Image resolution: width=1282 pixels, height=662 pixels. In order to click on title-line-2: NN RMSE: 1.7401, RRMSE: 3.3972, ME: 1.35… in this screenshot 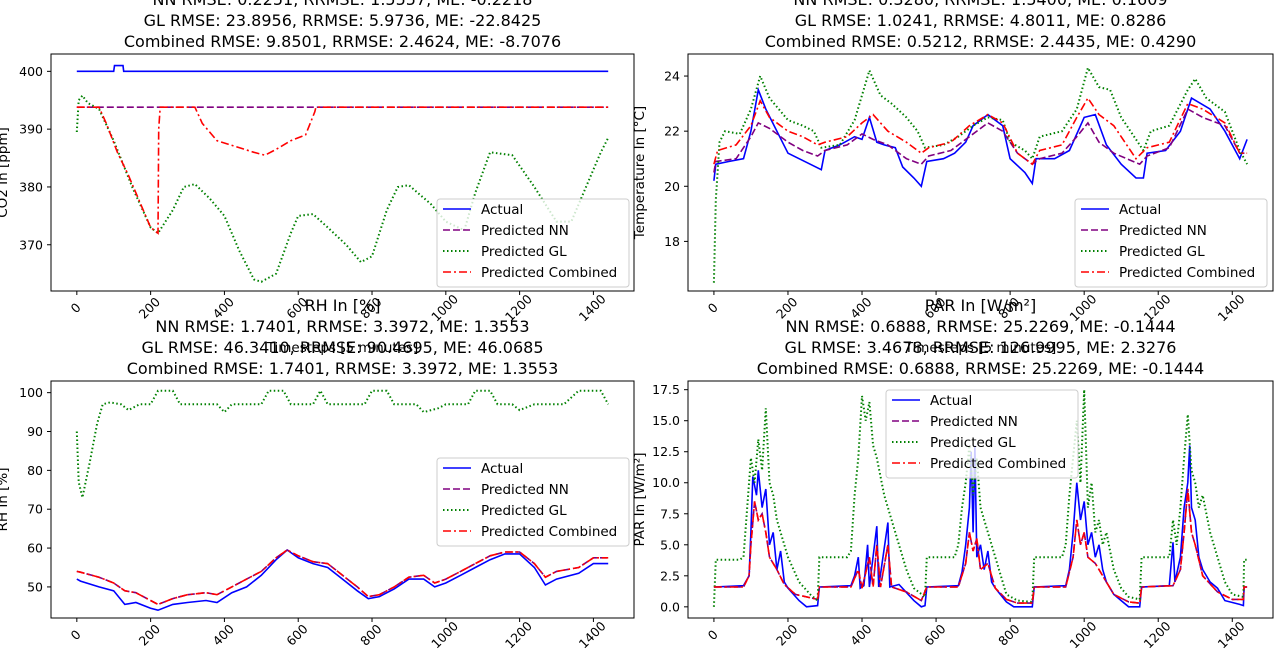, I will do `click(342, 326)`.